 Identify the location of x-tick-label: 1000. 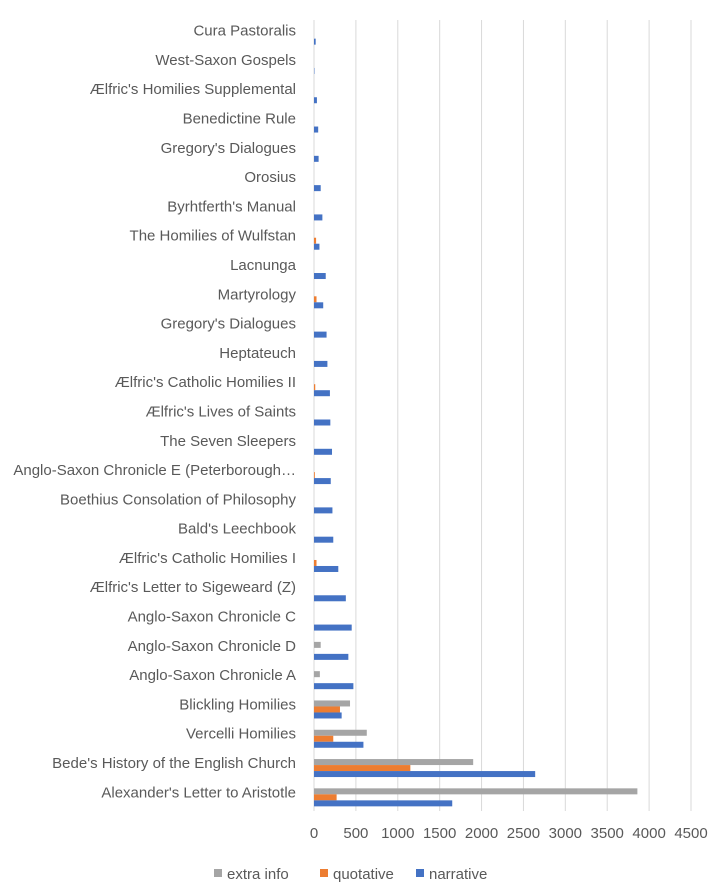
(397, 833).